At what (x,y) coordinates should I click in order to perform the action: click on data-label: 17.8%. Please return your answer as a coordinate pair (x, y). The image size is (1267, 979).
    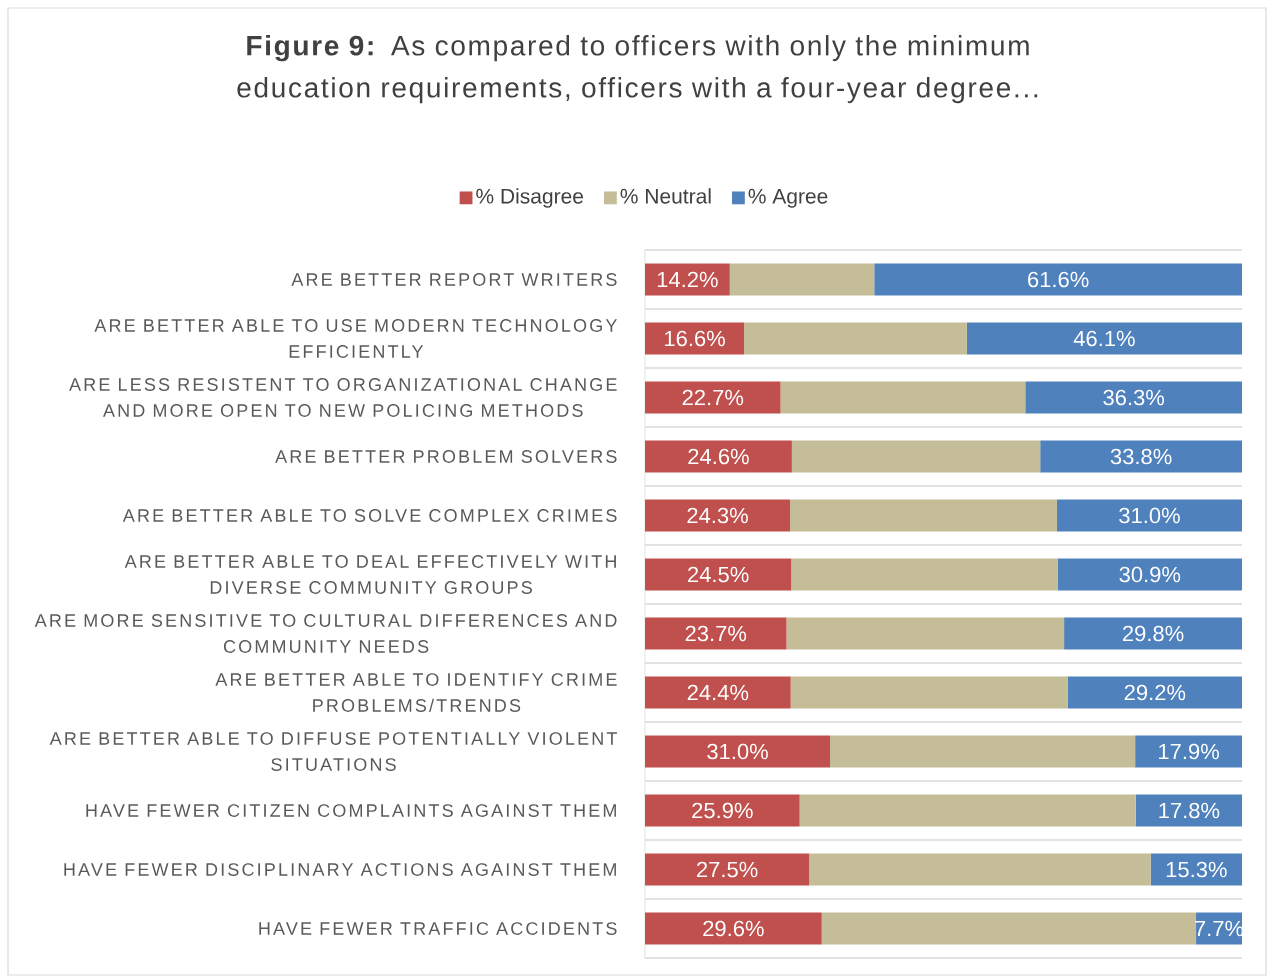
    Looking at the image, I should click on (1189, 810).